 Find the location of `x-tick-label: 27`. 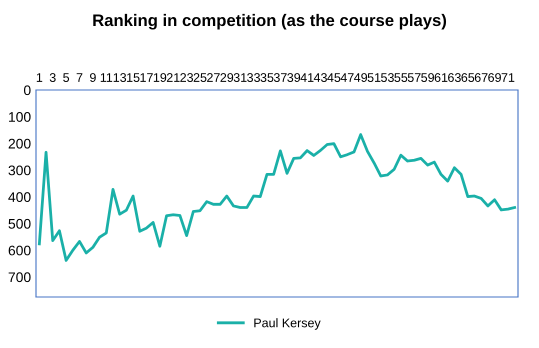

x-tick-label: 27 is located at coordinates (213, 77).